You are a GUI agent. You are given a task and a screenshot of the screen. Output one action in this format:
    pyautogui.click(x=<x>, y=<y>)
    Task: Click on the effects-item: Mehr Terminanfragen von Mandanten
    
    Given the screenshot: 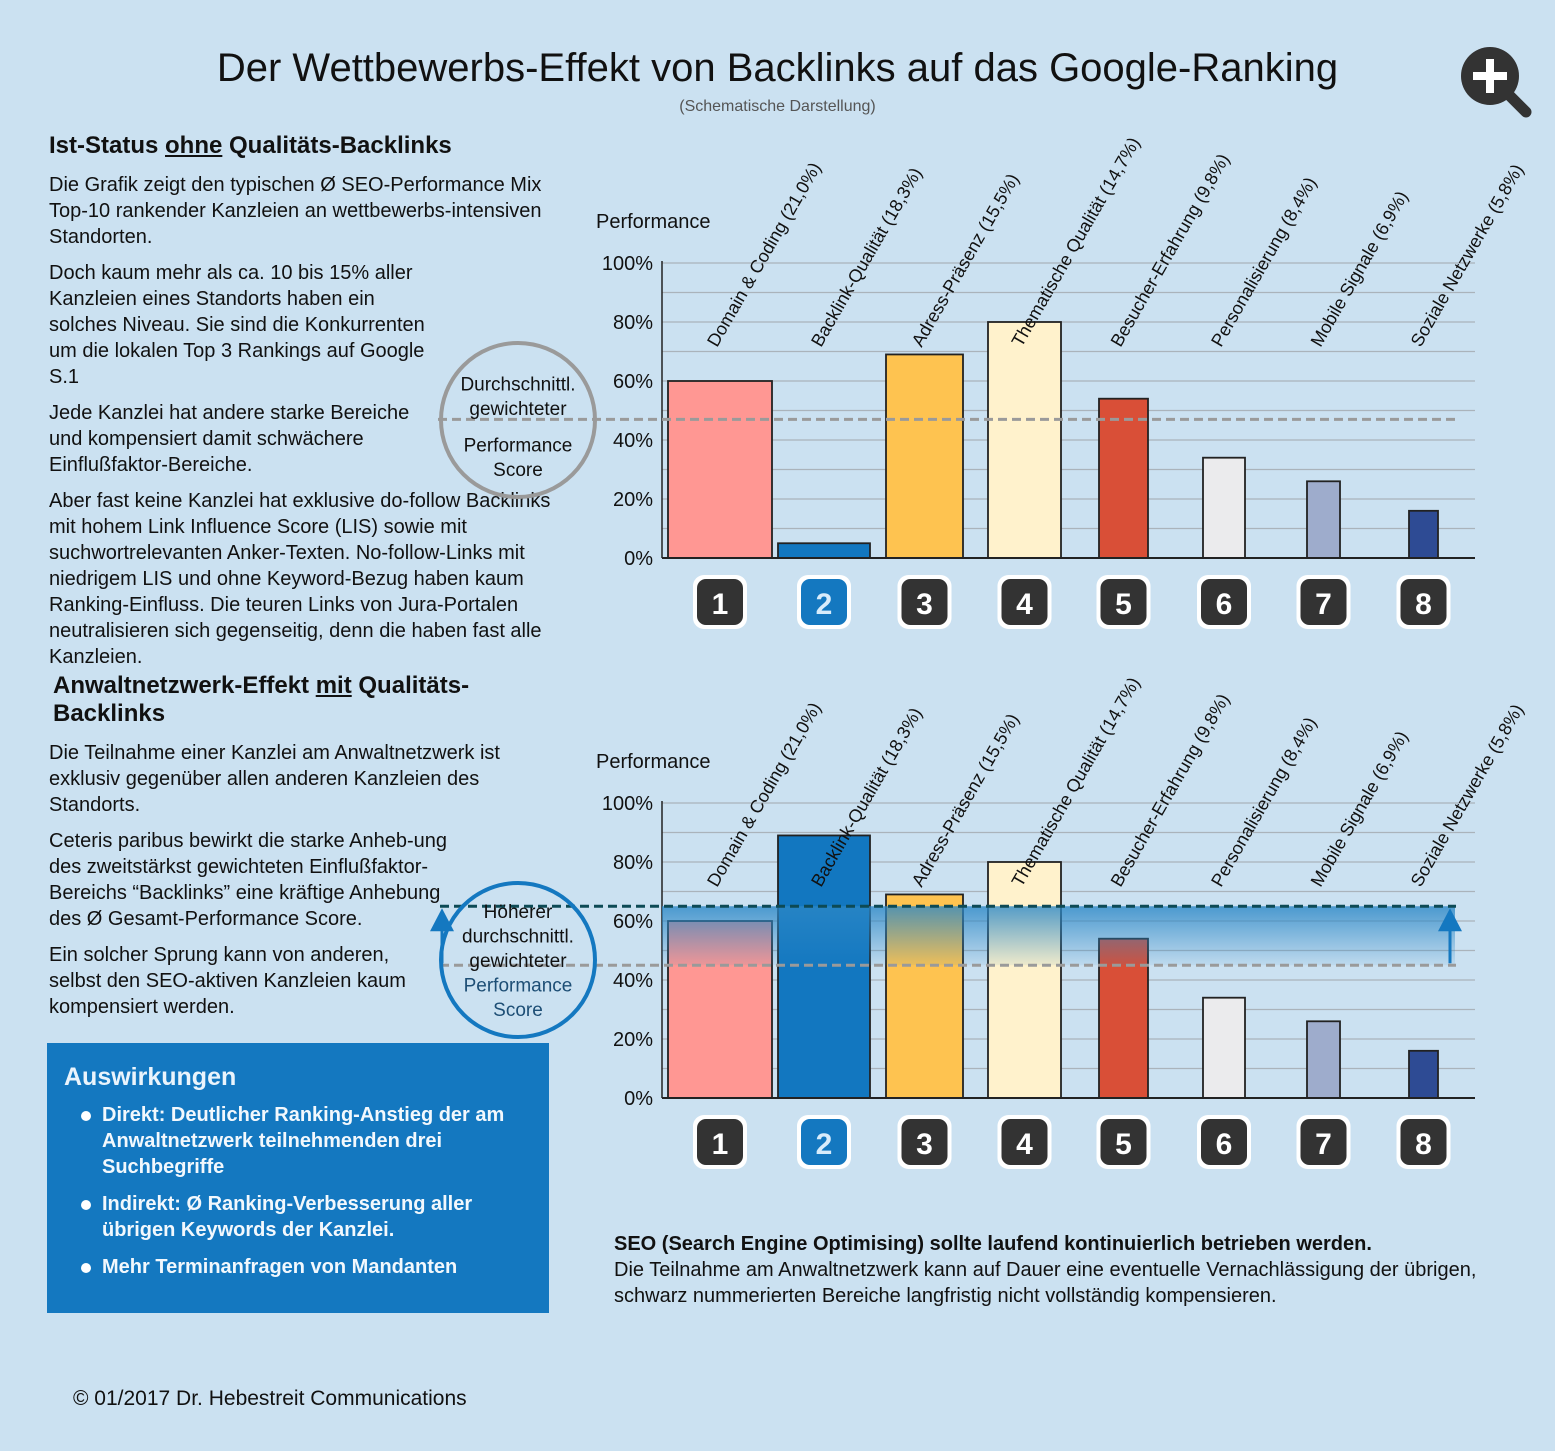 What is the action you would take?
    pyautogui.click(x=294, y=1267)
    